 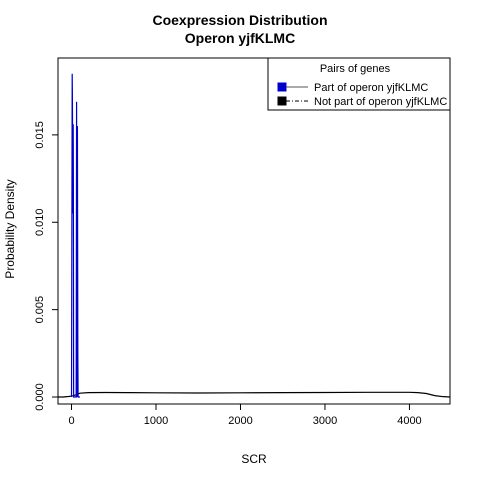 What do you see at coordinates (10, 229) in the screenshot?
I see `y-axis-label: Probability Density` at bounding box center [10, 229].